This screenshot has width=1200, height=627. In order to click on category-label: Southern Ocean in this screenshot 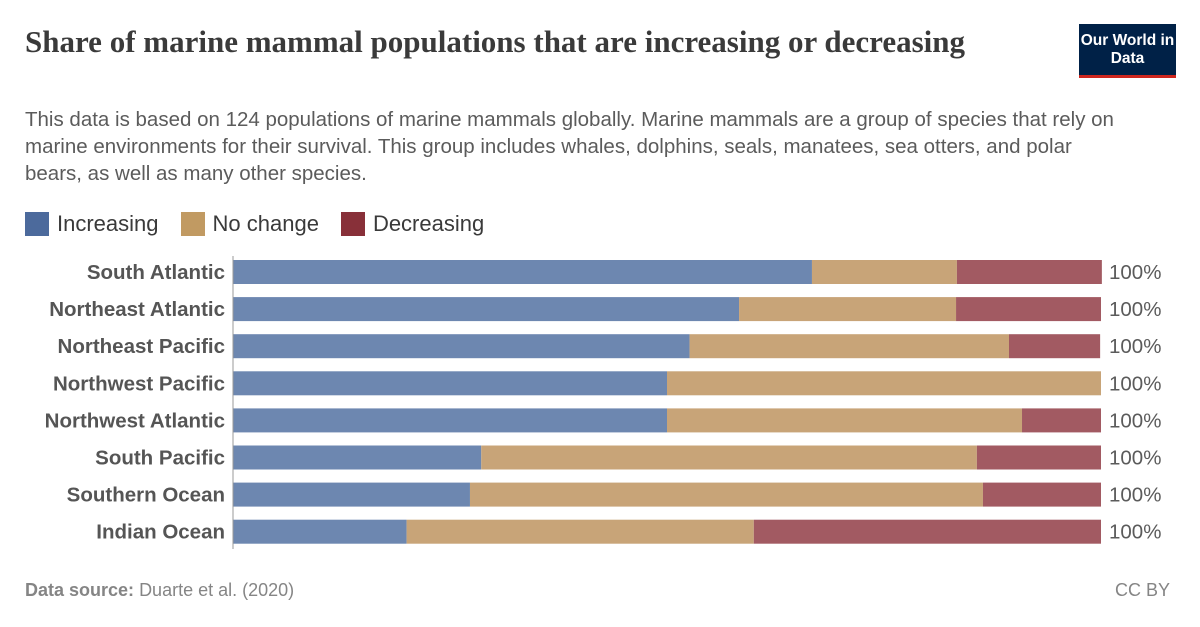, I will do `click(146, 495)`.